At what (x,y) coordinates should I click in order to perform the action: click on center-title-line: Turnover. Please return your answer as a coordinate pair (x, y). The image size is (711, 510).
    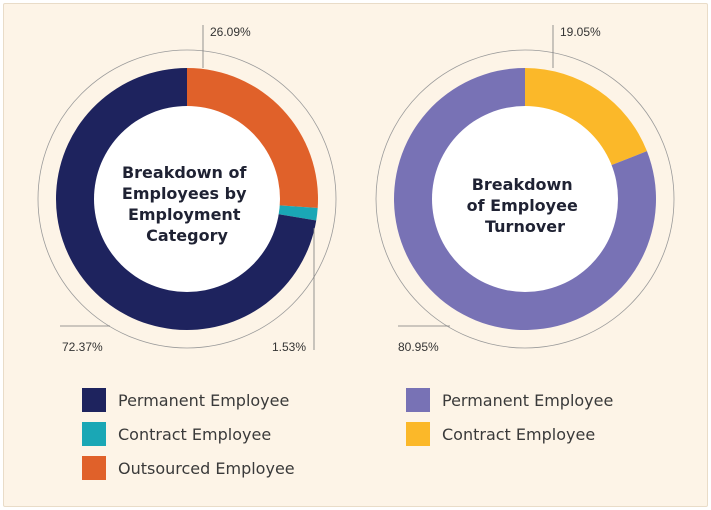
    Looking at the image, I should click on (525, 226).